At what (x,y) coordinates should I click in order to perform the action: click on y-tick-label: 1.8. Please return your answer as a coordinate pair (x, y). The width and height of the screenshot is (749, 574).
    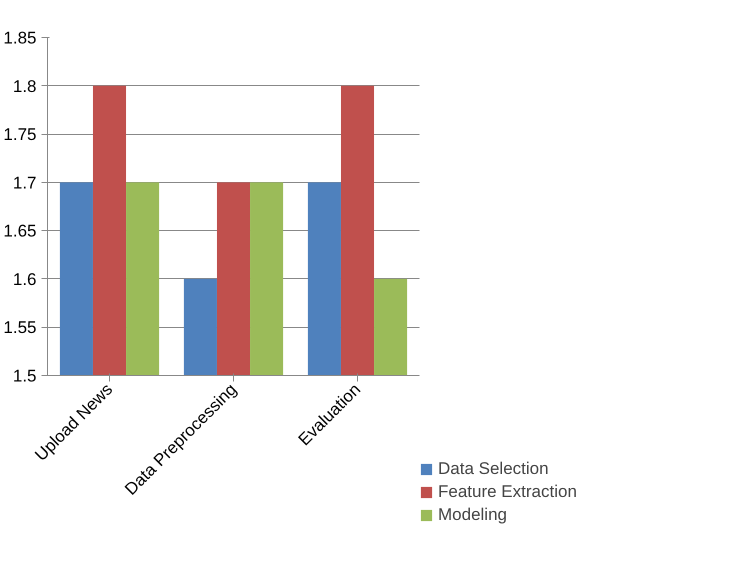
    Looking at the image, I should click on (24, 86).